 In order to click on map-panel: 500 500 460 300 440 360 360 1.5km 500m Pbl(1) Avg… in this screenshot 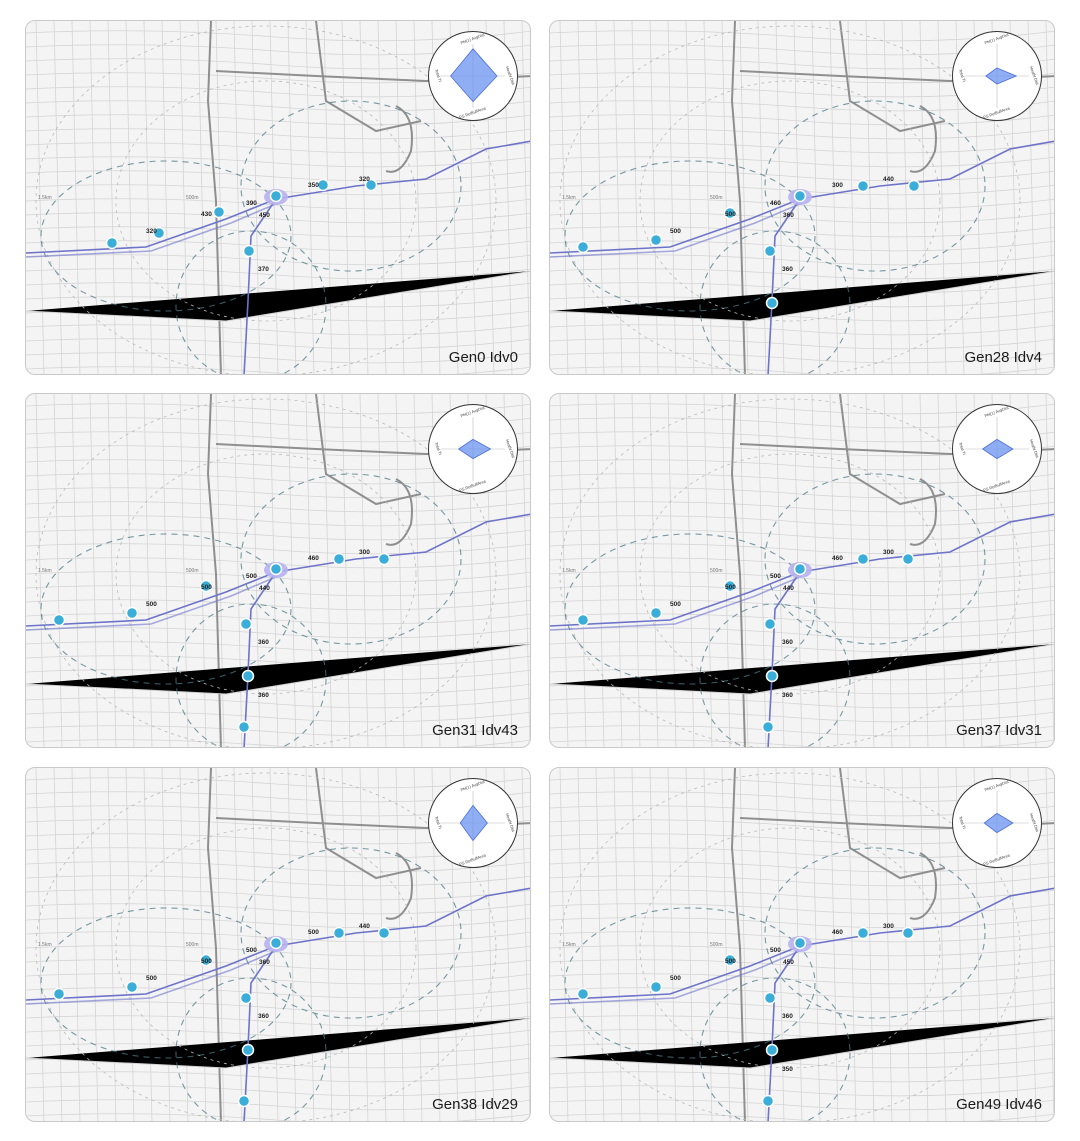, I will do `click(802, 197)`.